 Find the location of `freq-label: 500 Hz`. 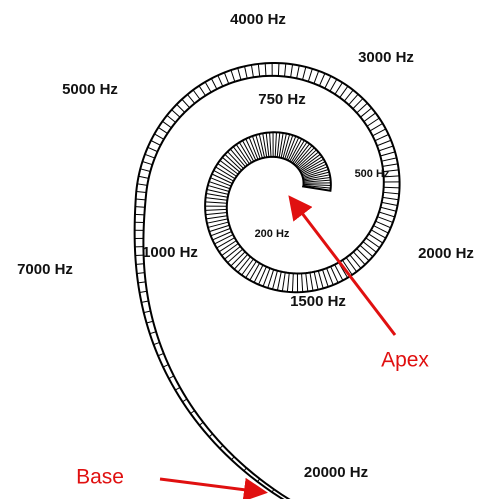

freq-label: 500 Hz is located at coordinates (372, 174).